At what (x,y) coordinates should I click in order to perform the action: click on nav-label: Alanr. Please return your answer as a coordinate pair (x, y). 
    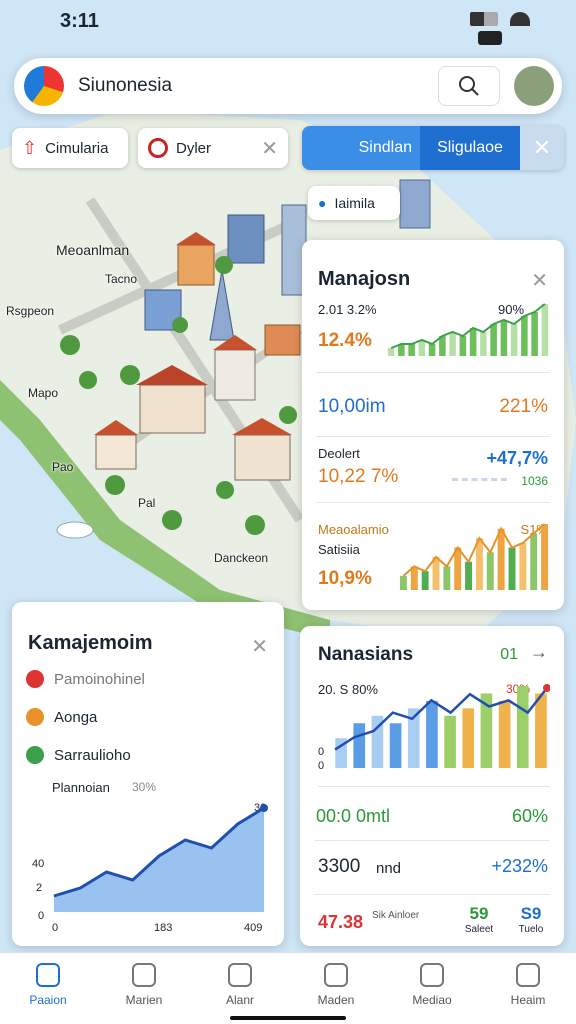
    Looking at the image, I should click on (239, 1000).